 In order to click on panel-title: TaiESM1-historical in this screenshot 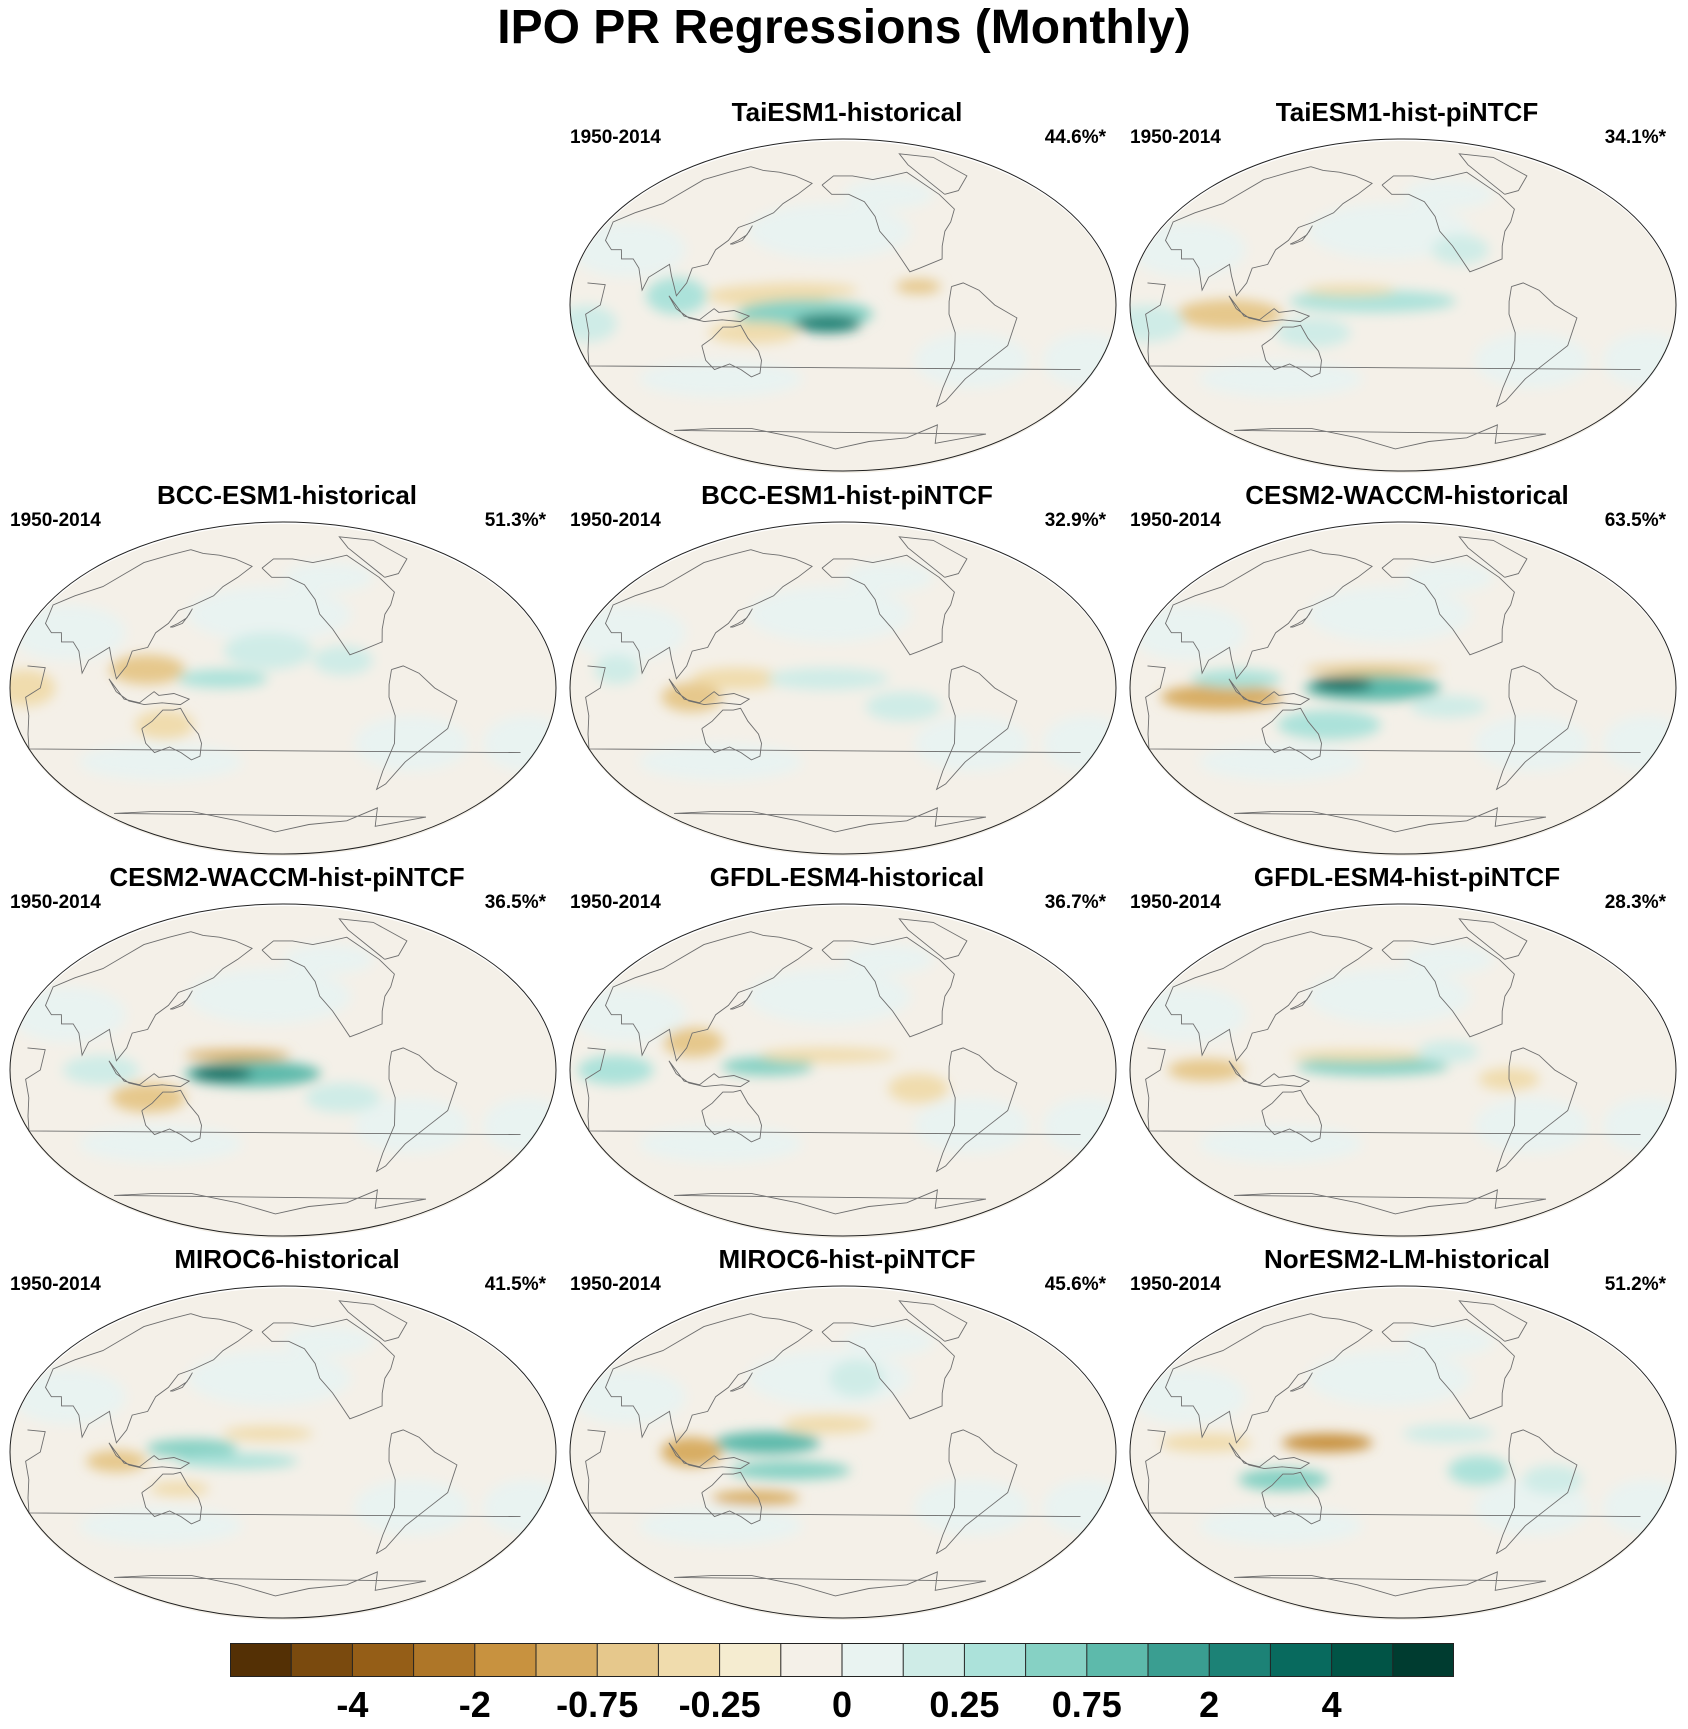, I will do `click(847, 112)`.